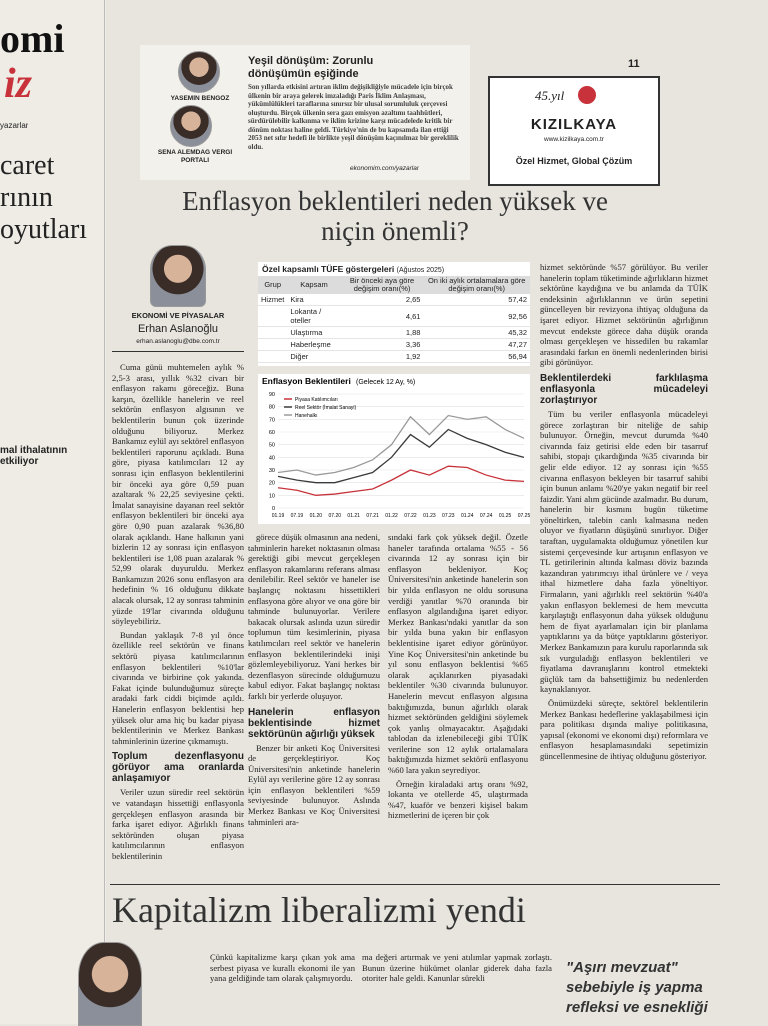 The image size is (768, 1026). I want to click on table-cell: Diğer, so click(314, 356).